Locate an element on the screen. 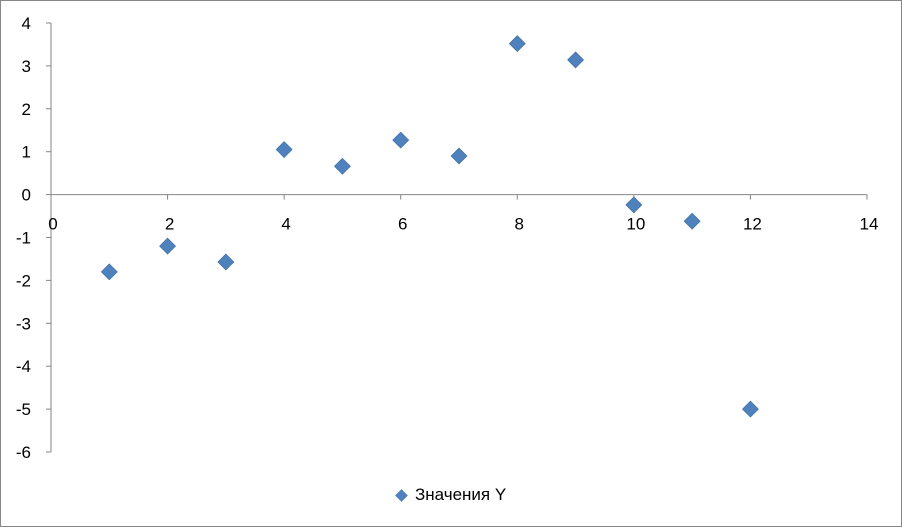  y-tick-label: -6 is located at coordinates (23, 452).